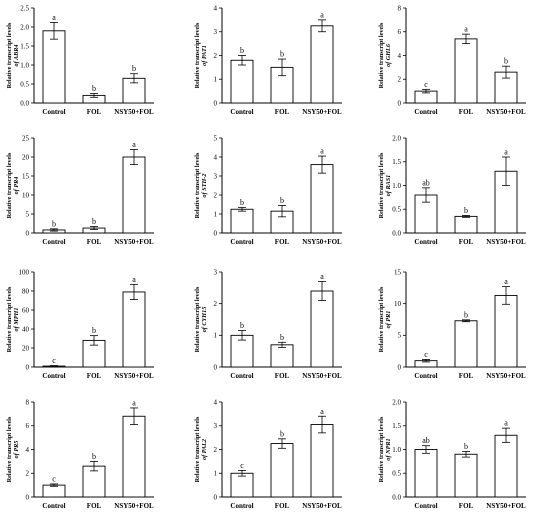 The image size is (550, 516). Describe the element at coordinates (398, 304) in the screenshot. I see `y-tick-label: 10` at that location.